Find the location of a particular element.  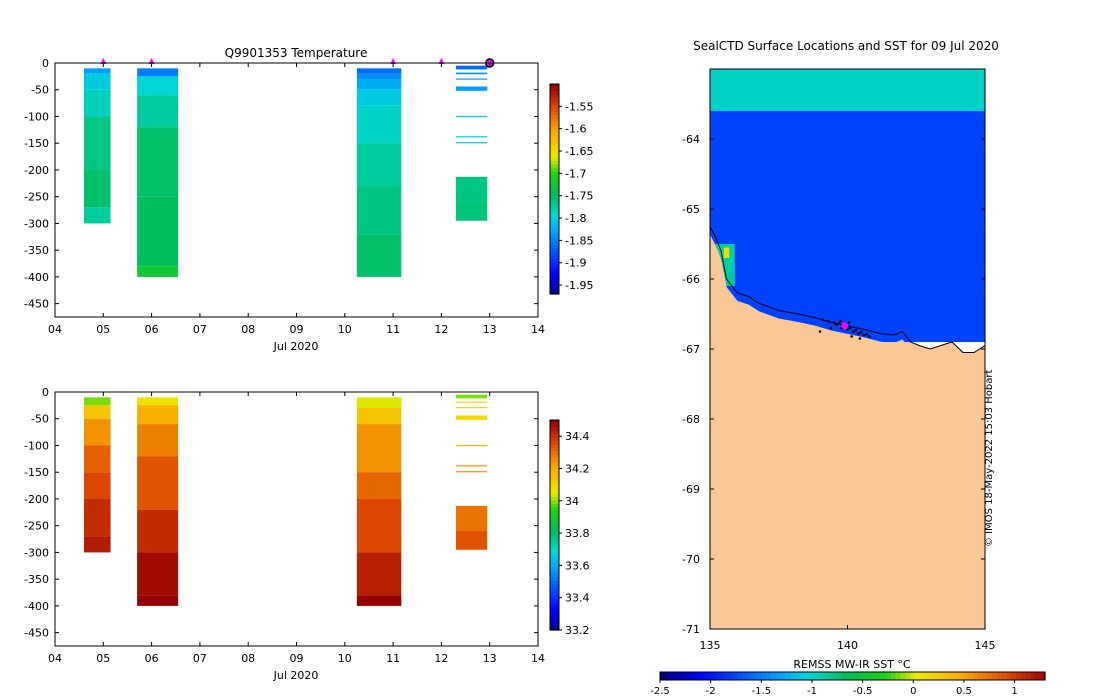

x-tick-label: 11 is located at coordinates (393, 329).